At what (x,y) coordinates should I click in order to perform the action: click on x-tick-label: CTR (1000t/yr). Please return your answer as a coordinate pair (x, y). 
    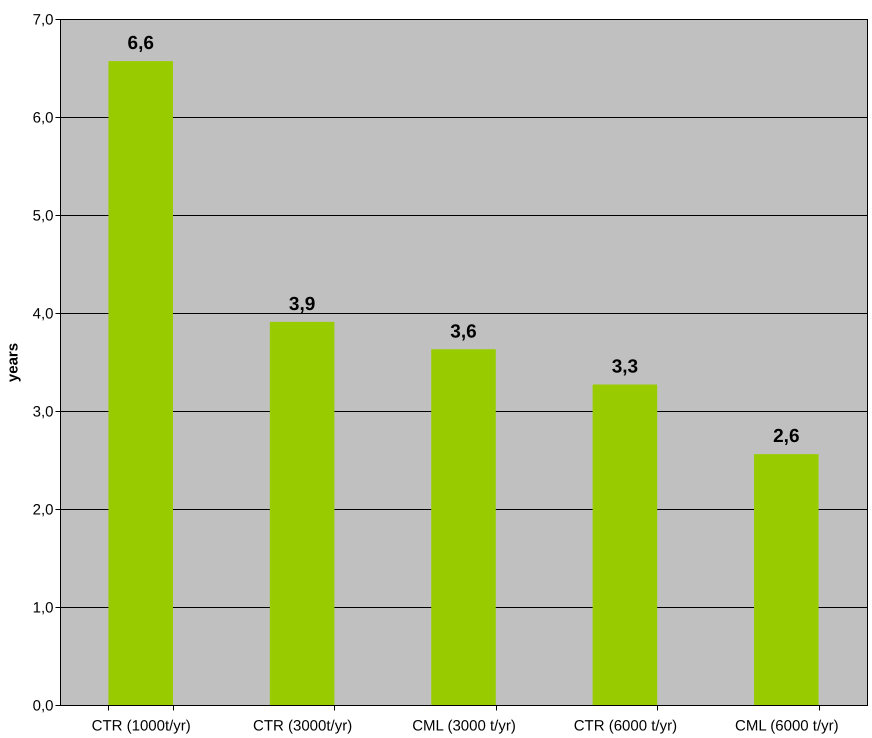
    Looking at the image, I should click on (141, 726).